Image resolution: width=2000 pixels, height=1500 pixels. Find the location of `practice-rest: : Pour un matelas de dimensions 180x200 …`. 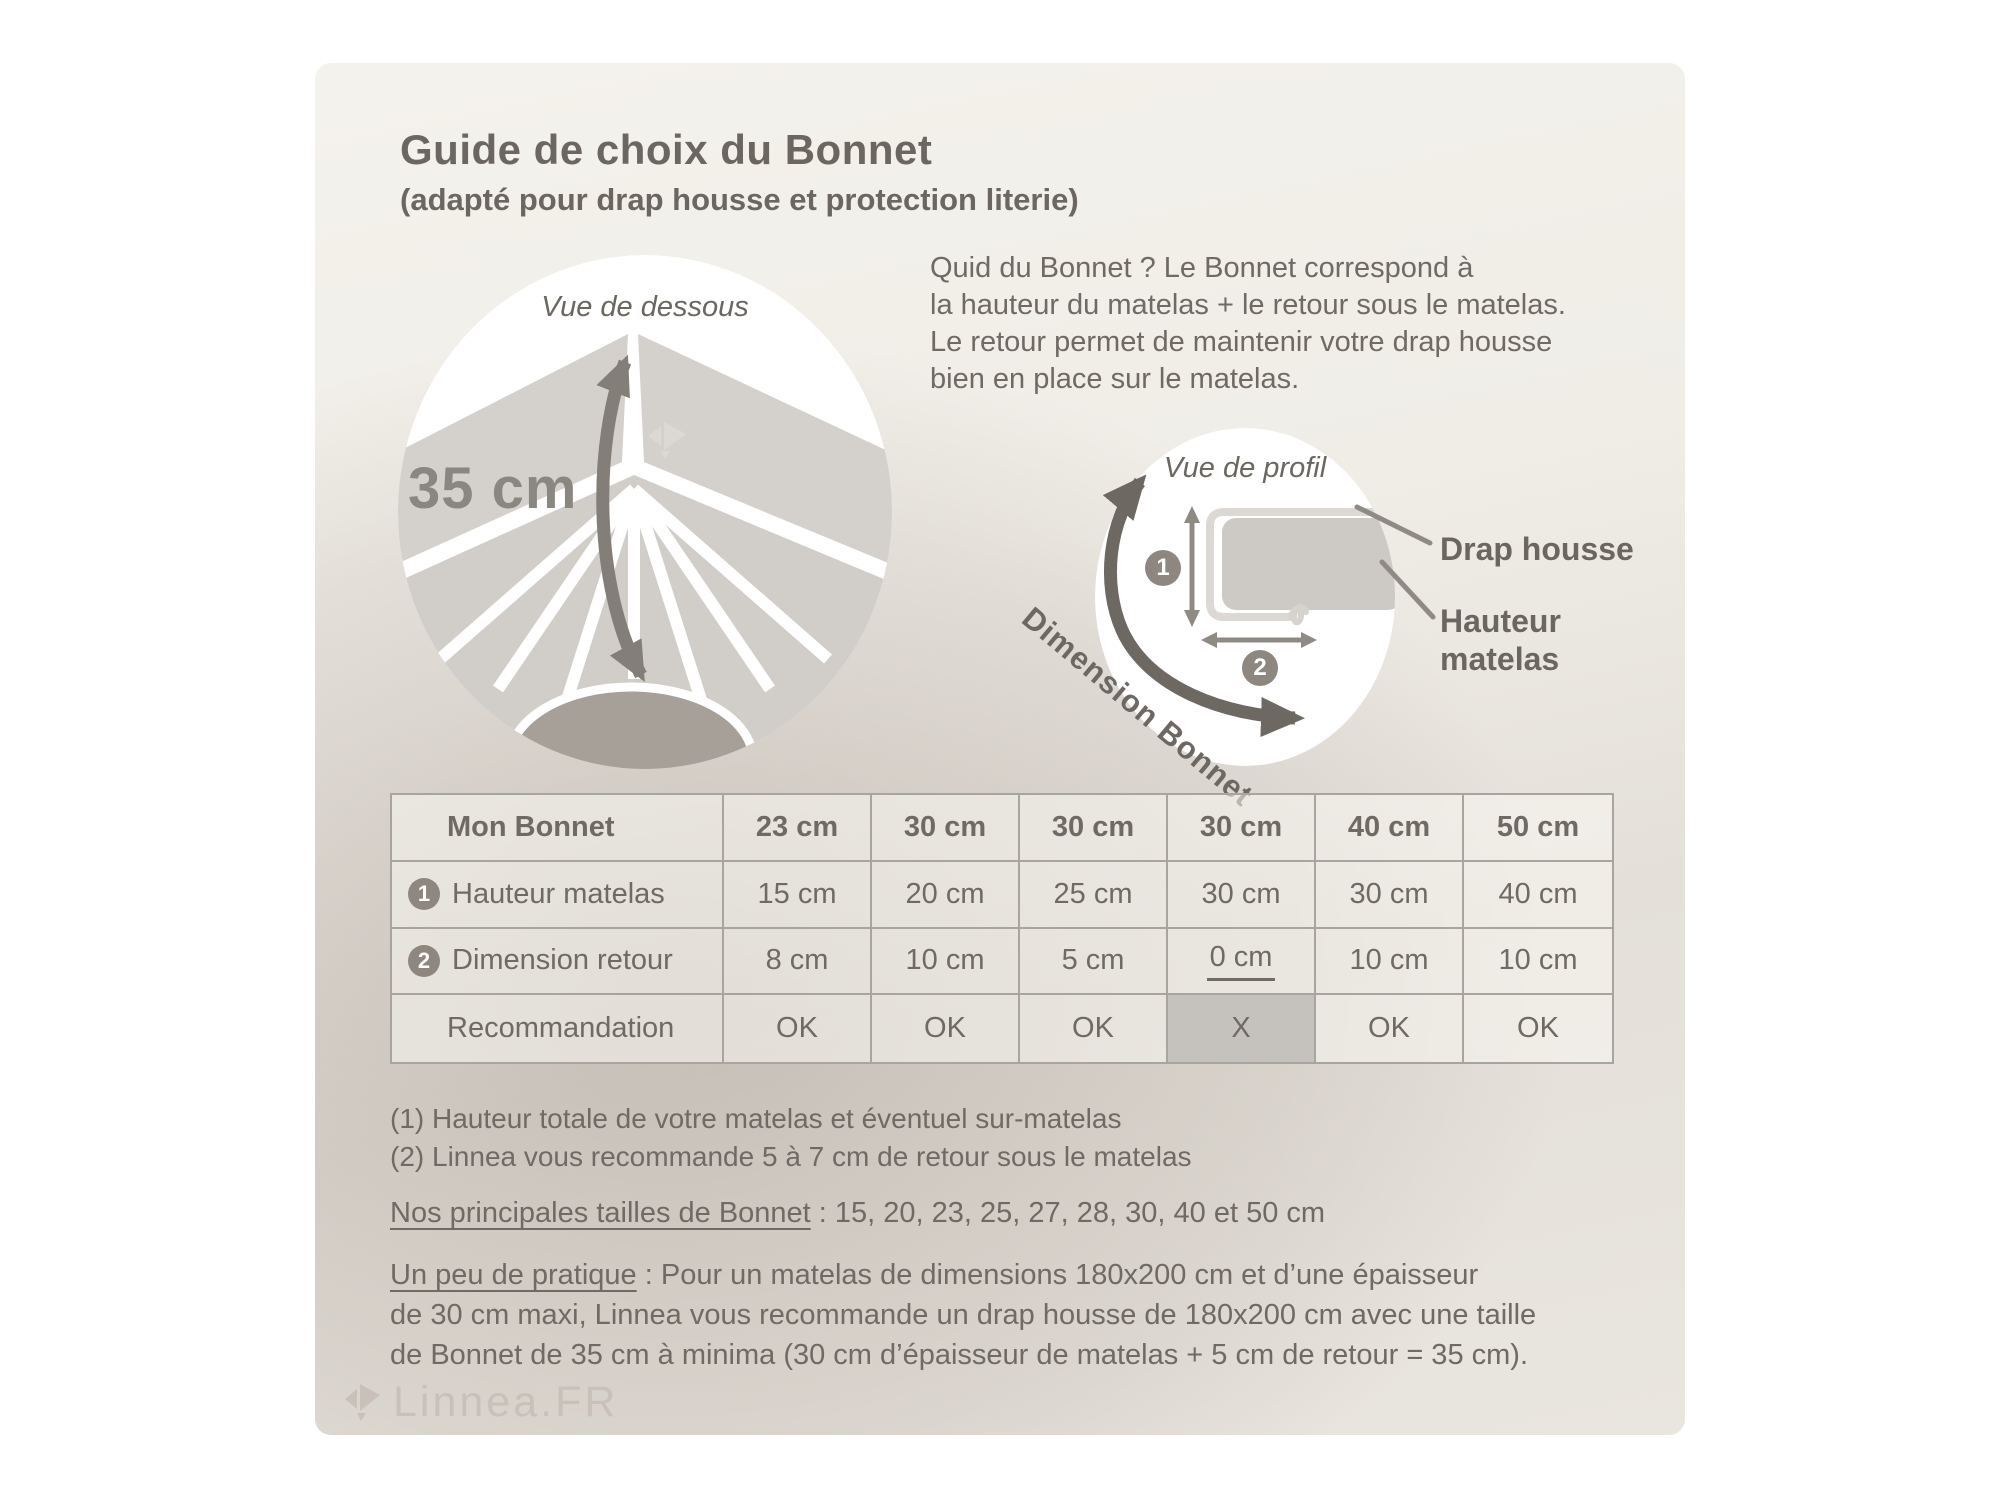

practice-rest: : Pour un matelas de dimensions 180x200 … is located at coordinates (1057, 1275).